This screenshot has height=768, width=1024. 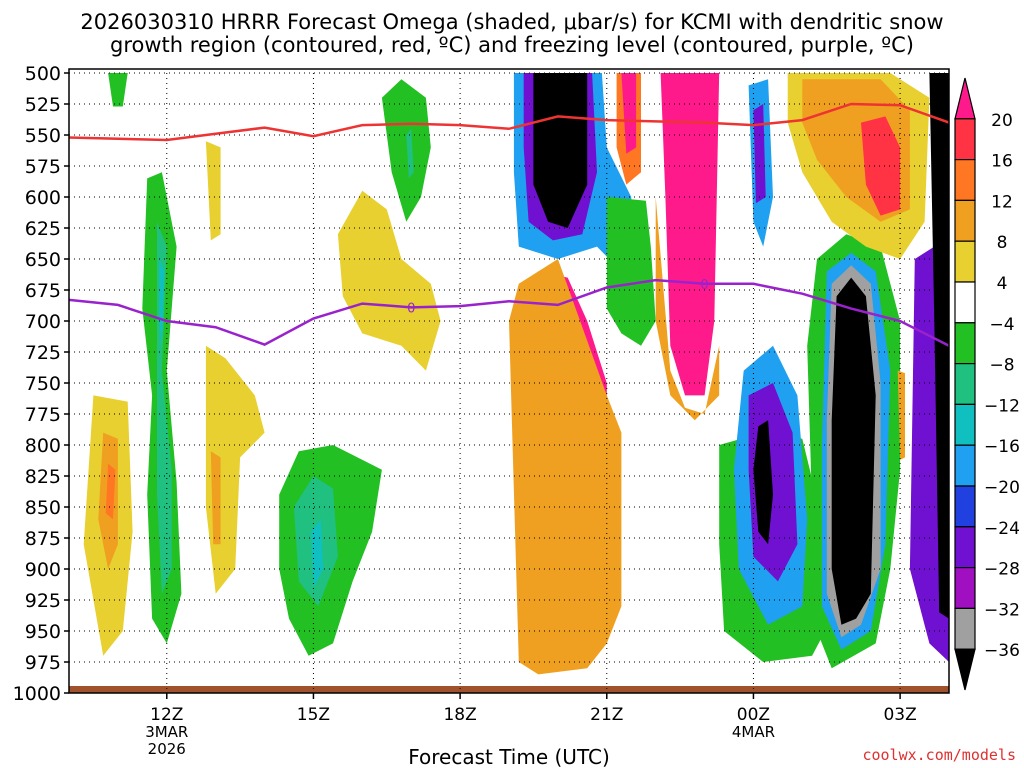 What do you see at coordinates (43, 601) in the screenshot?
I see `y-tick-label-17: 925` at bounding box center [43, 601].